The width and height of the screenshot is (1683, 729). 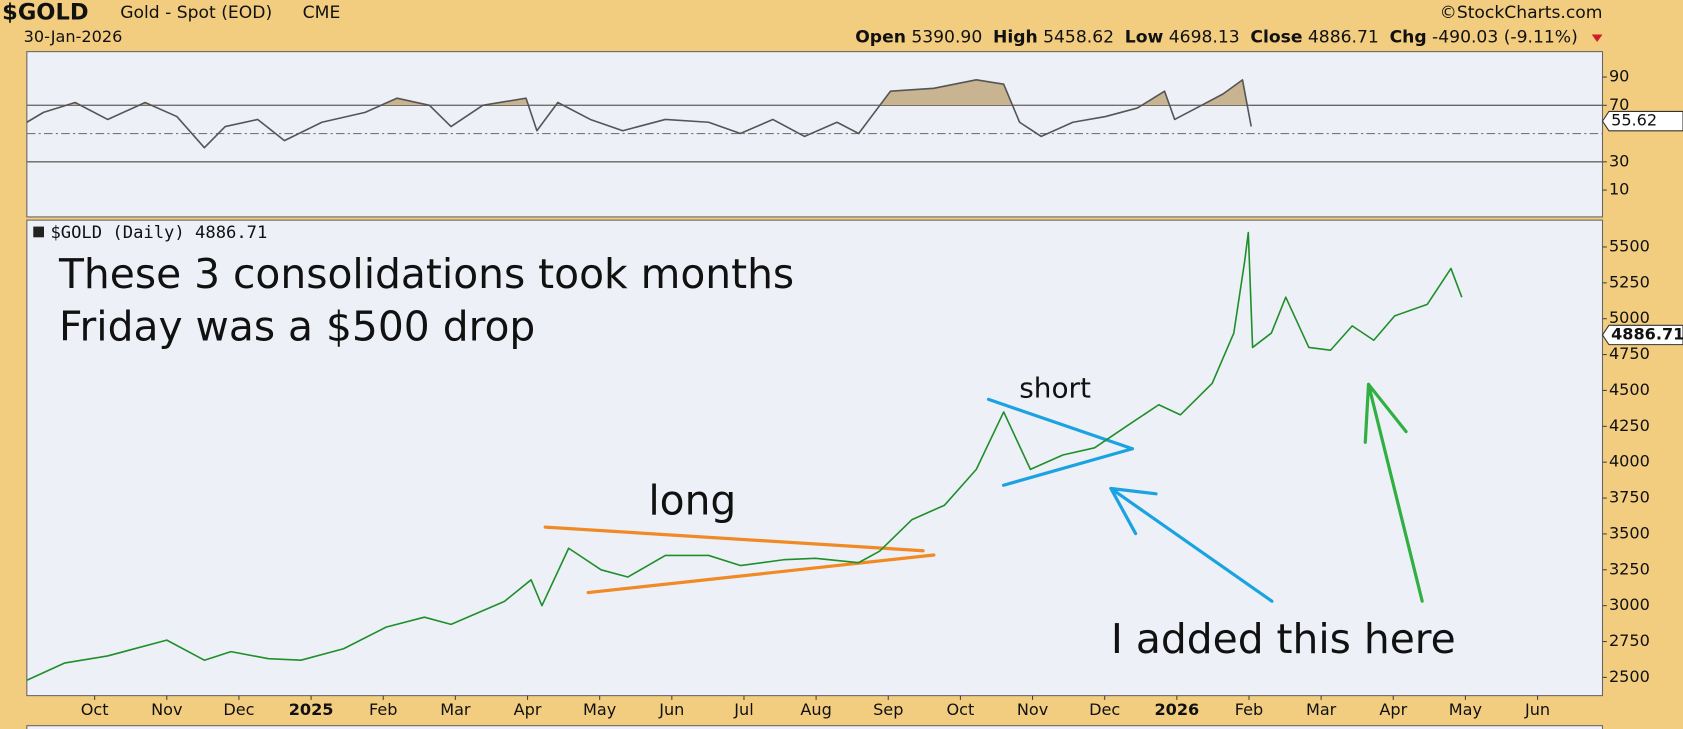 What do you see at coordinates (1619, 104) in the screenshot?
I see `y-tick-label: 70` at bounding box center [1619, 104].